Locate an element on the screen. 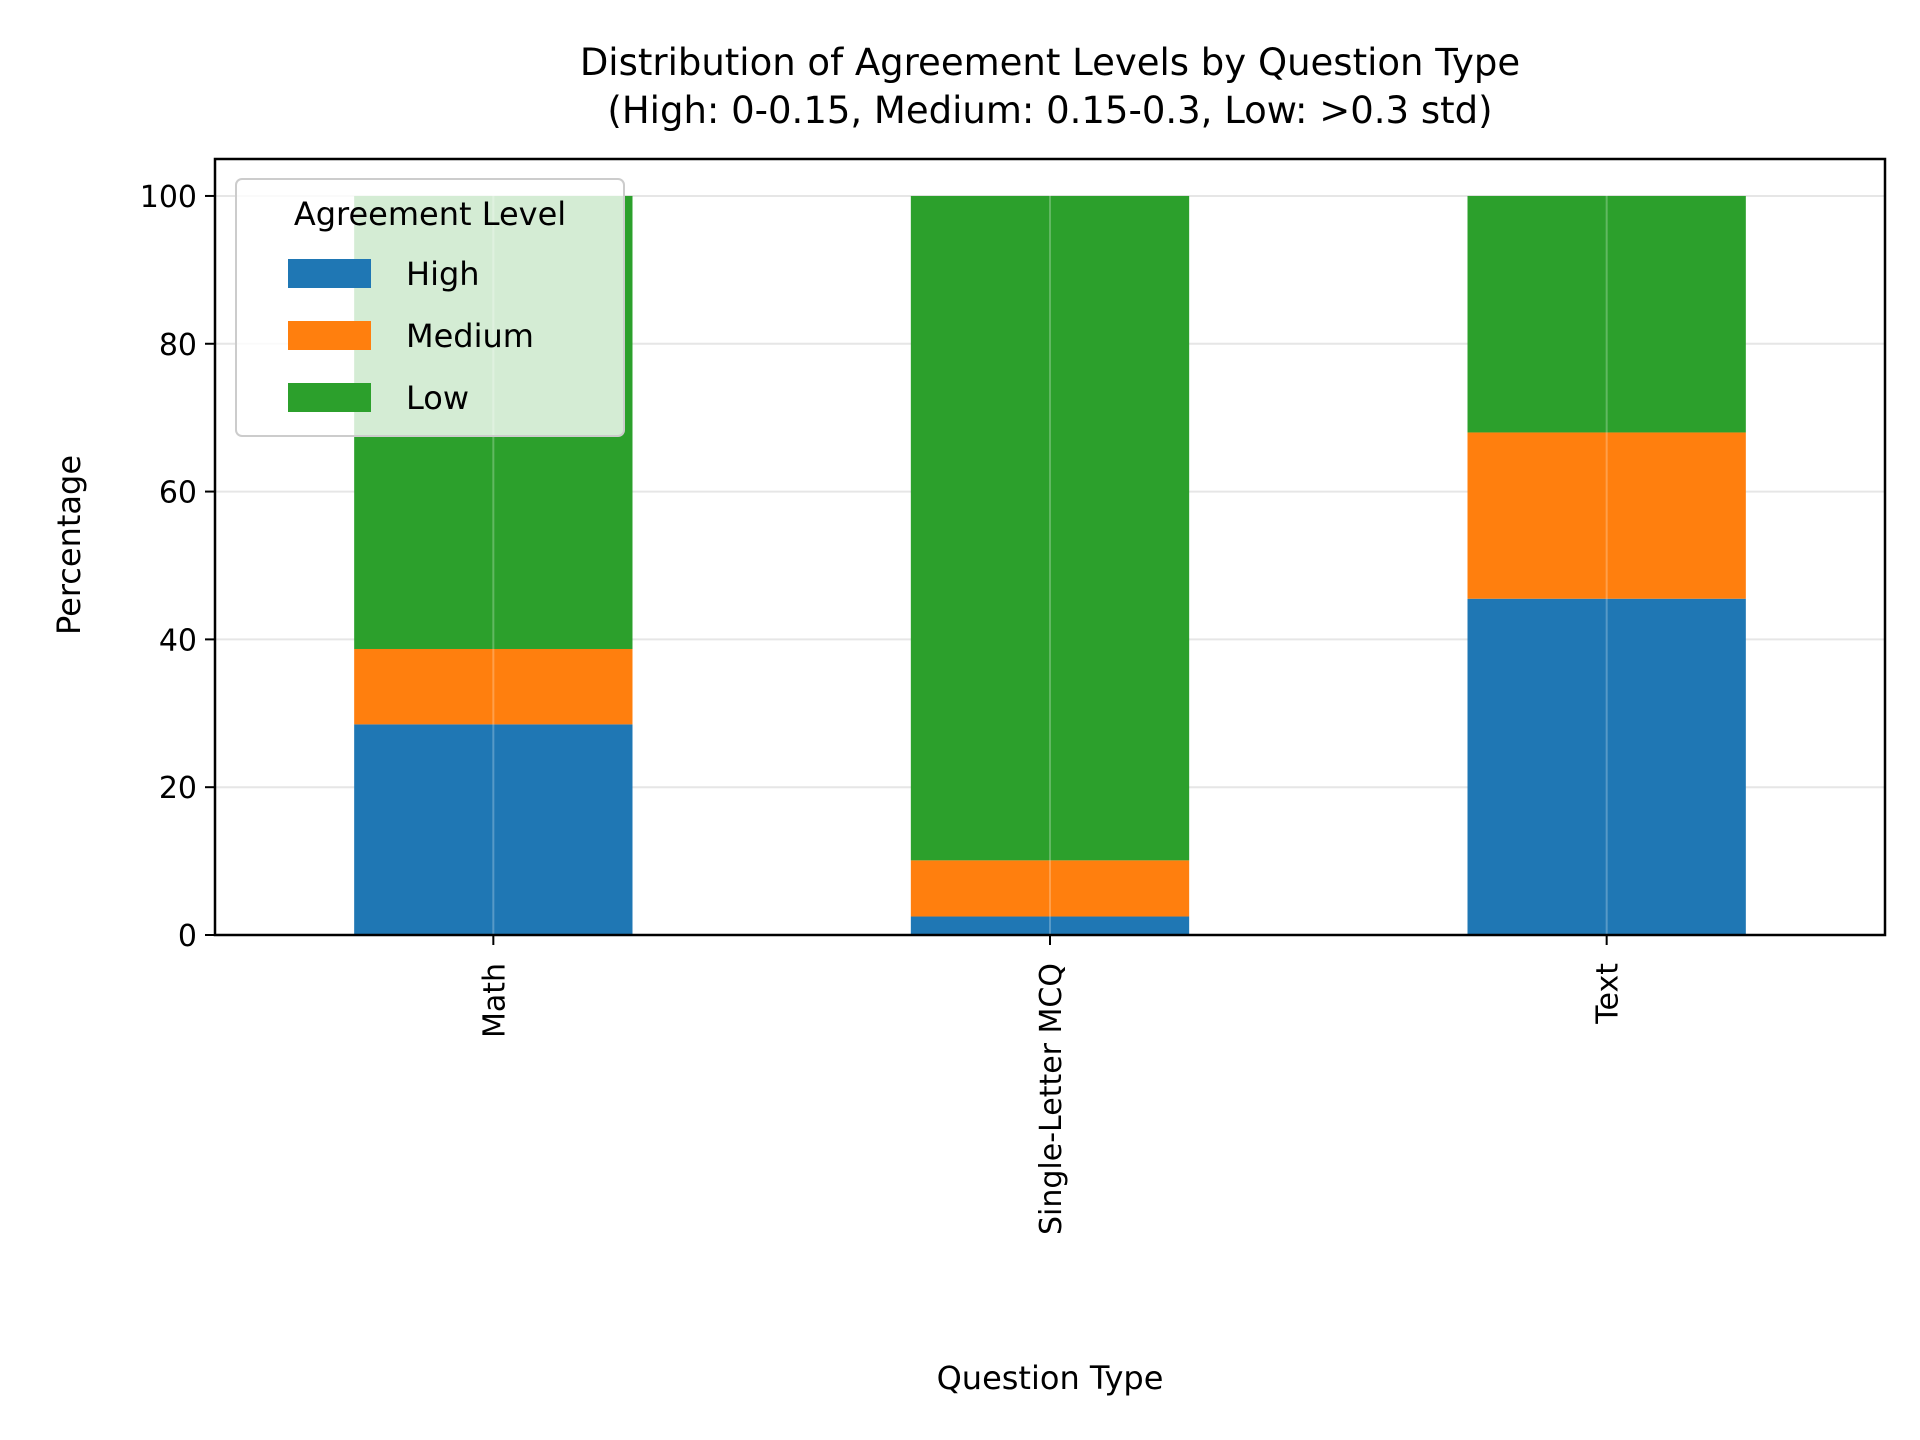 The width and height of the screenshot is (1920, 1440). legend-label-medium: Medium is located at coordinates (470, 336).